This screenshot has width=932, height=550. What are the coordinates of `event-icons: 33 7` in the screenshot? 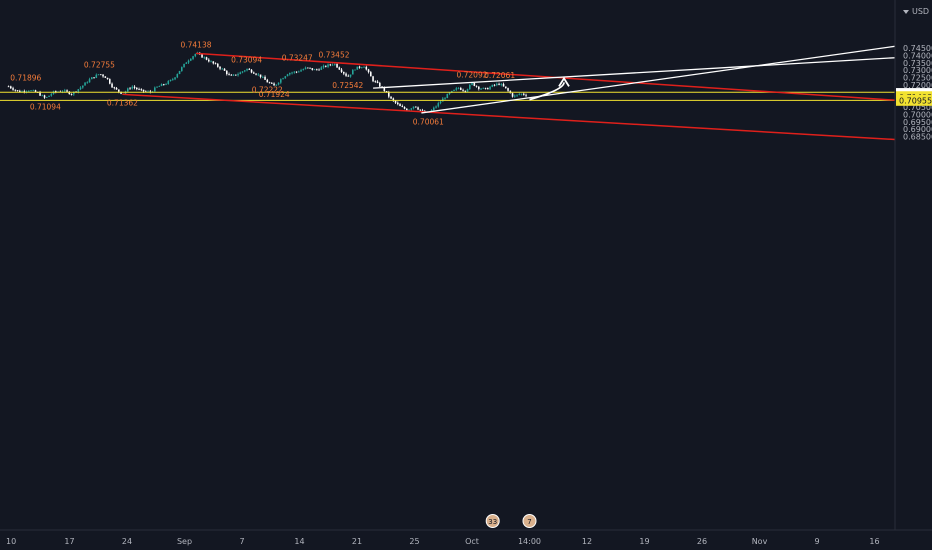 It's located at (511, 521).